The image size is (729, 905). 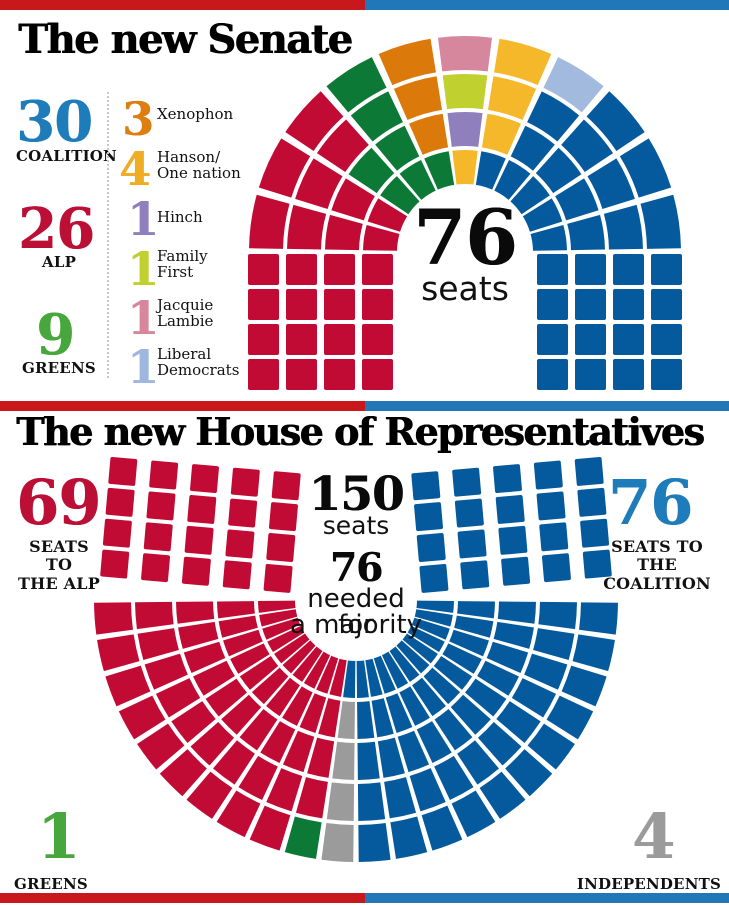 What do you see at coordinates (55, 335) in the screenshot?
I see `senate-greens-count: 9` at bounding box center [55, 335].